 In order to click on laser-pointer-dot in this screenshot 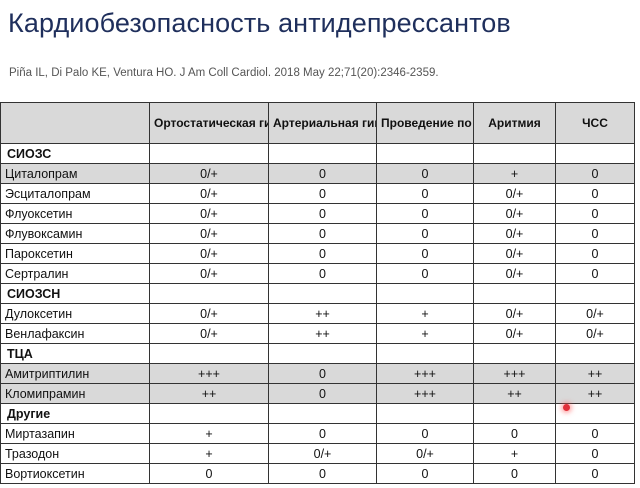, I will do `click(566, 407)`.